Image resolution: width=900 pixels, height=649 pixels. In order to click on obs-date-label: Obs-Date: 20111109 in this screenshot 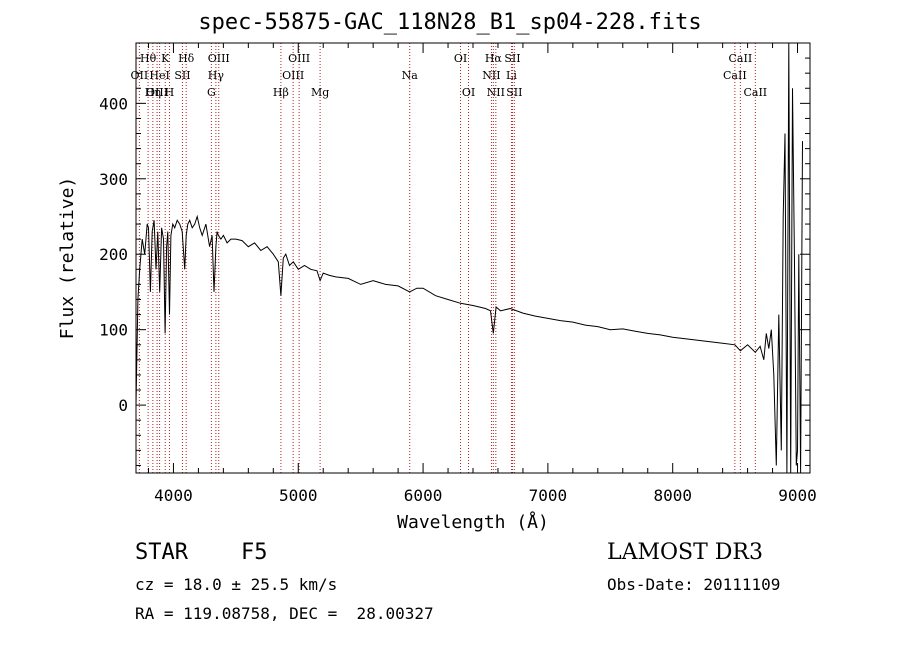, I will do `click(694, 584)`.